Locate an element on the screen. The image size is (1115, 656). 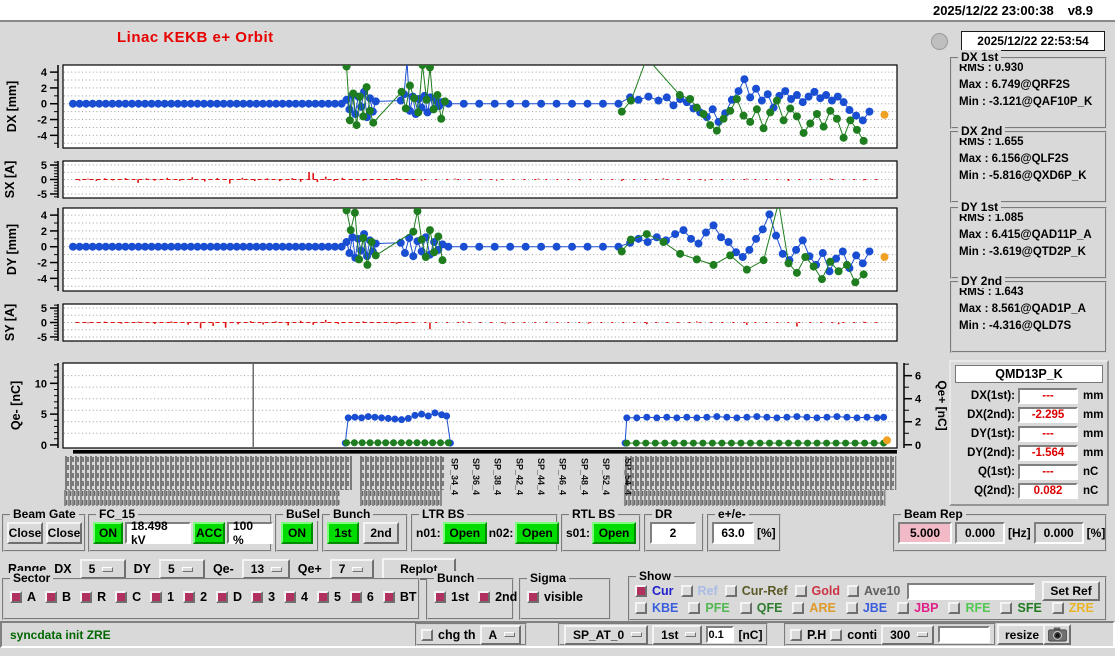
fc15-percent-value: 100 % is located at coordinates (250, 533).